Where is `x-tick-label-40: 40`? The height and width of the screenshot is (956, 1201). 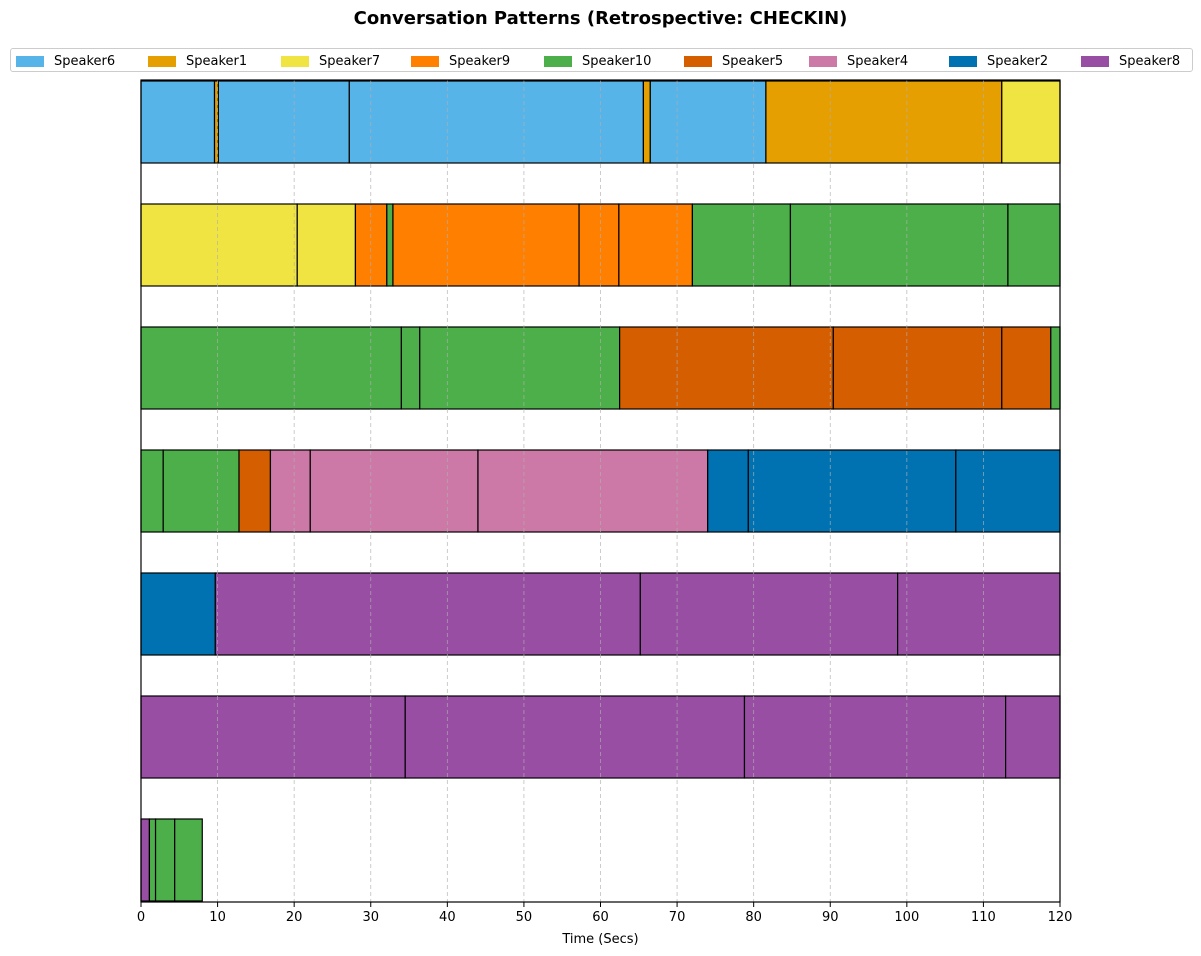 x-tick-label-40: 40 is located at coordinates (447, 917).